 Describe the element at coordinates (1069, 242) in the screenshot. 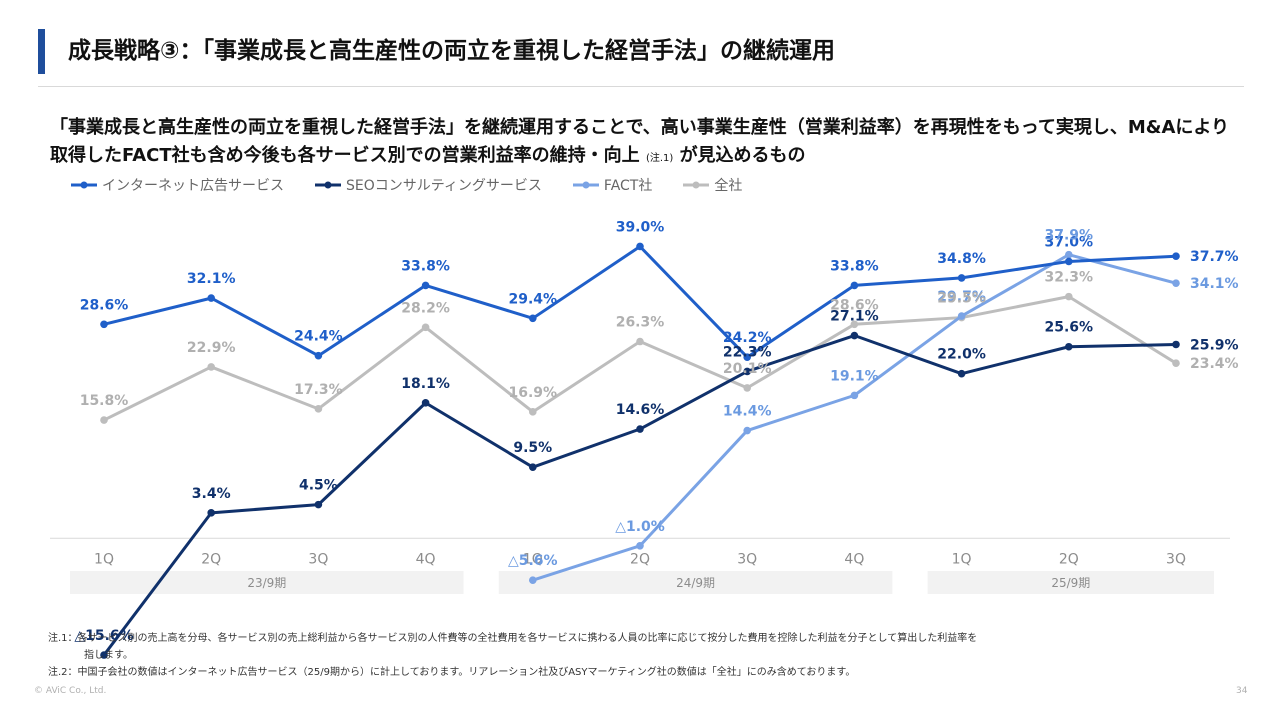

I see `data-label: 37.0%` at that location.